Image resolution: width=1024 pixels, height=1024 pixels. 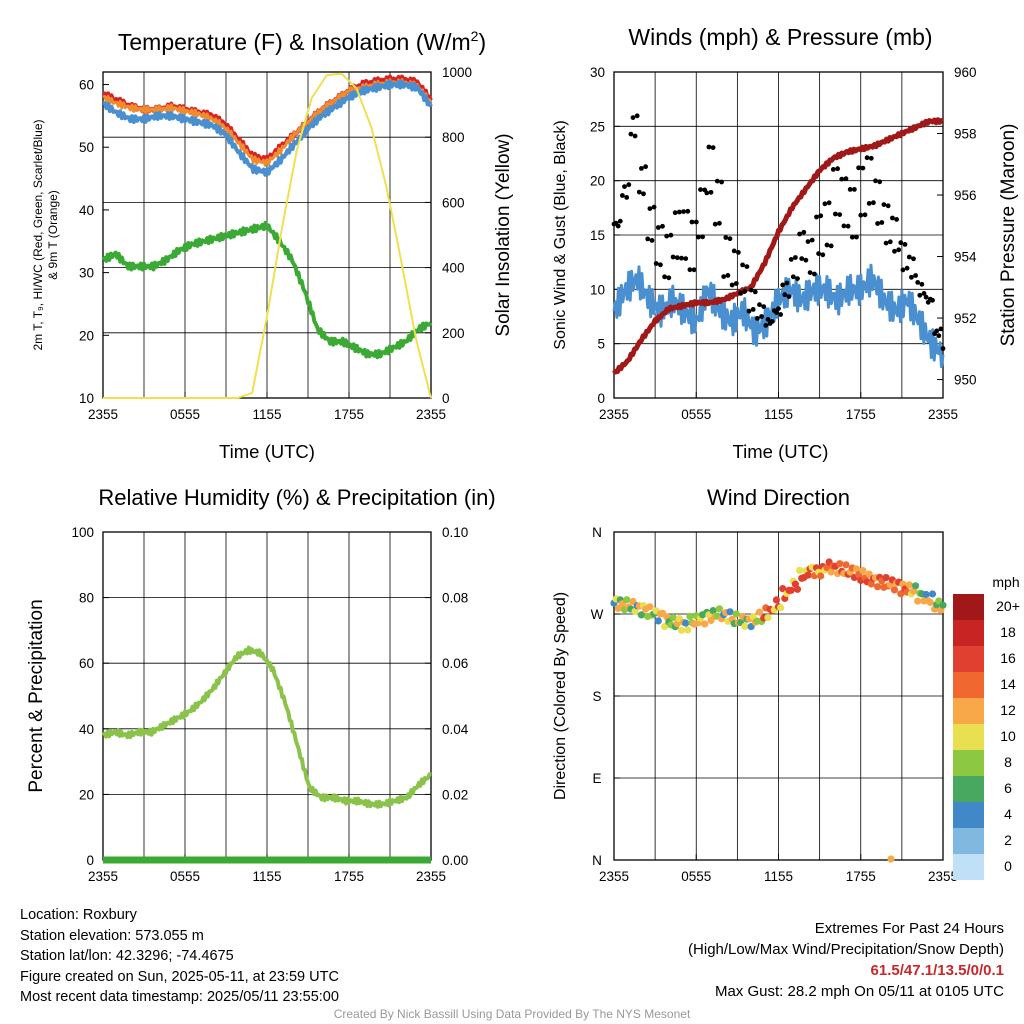 I want to click on humidity-ytick-label: 80, so click(x=86, y=598).